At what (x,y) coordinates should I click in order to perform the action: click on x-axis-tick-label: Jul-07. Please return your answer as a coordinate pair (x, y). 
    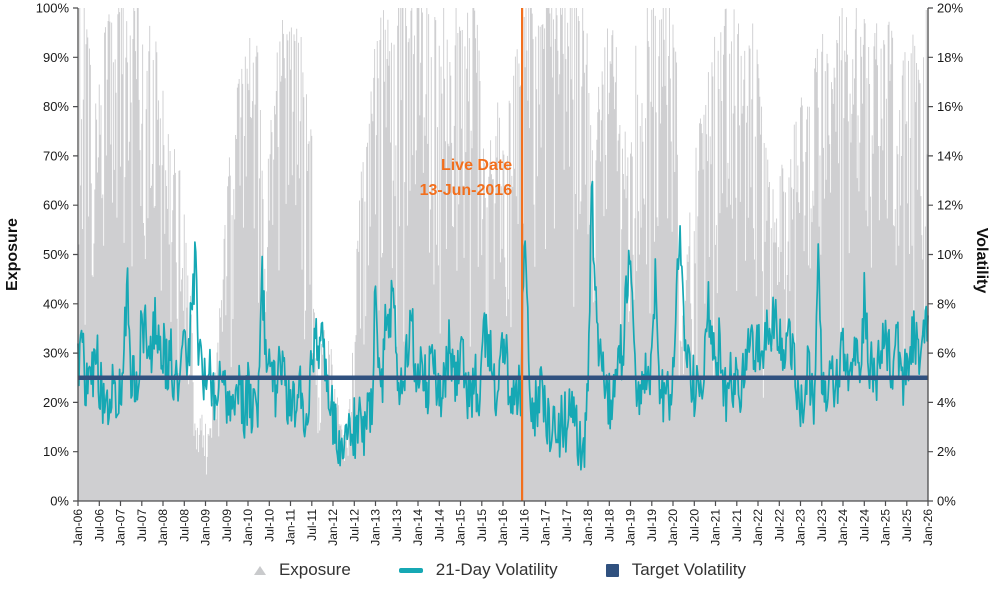
    Looking at the image, I should click on (142, 525).